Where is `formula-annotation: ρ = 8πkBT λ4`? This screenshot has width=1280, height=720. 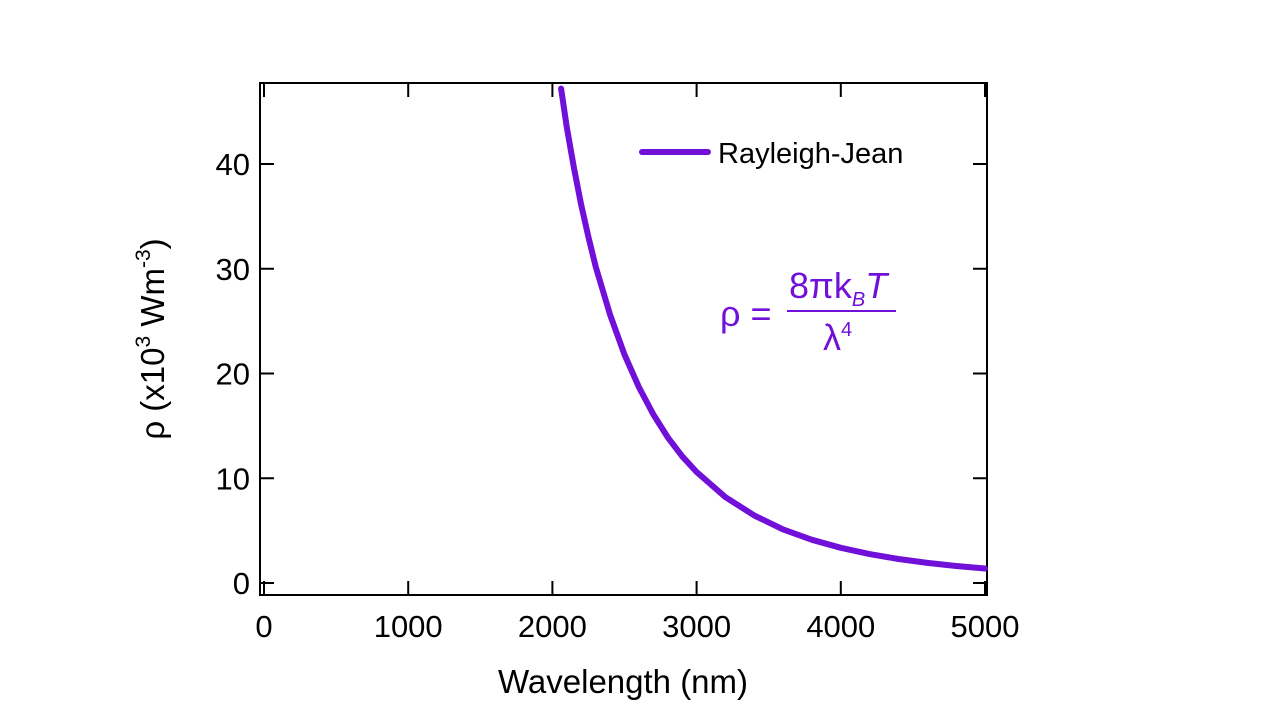 formula-annotation: ρ = 8πkBT λ4 is located at coordinates (808, 311).